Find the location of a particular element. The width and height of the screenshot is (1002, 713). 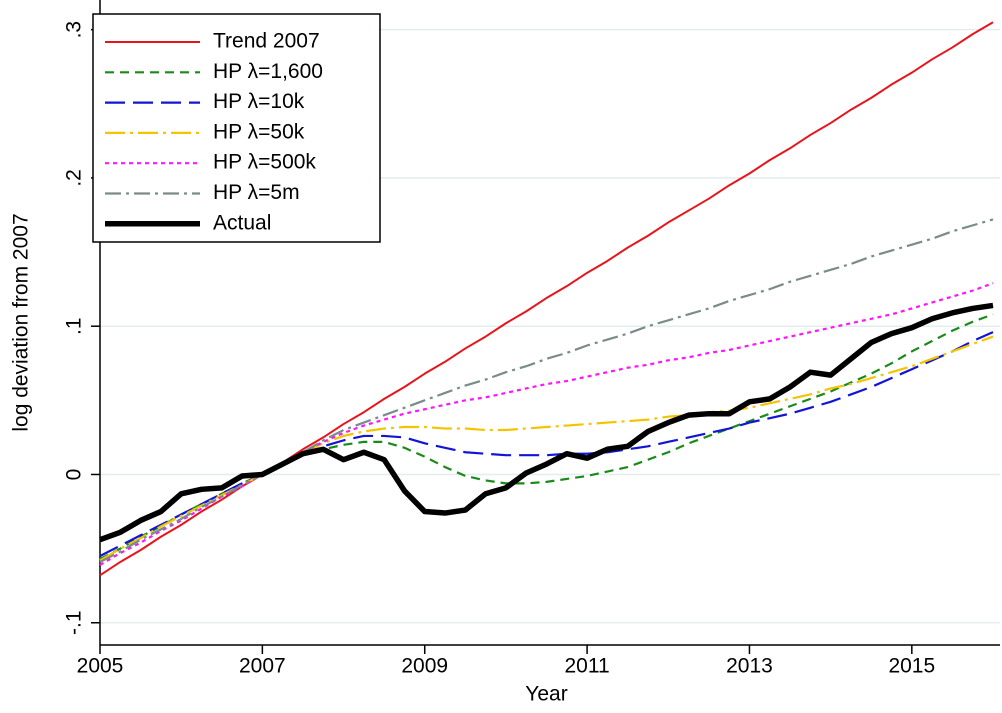

x-tick-label: 2005 is located at coordinates (100, 666).